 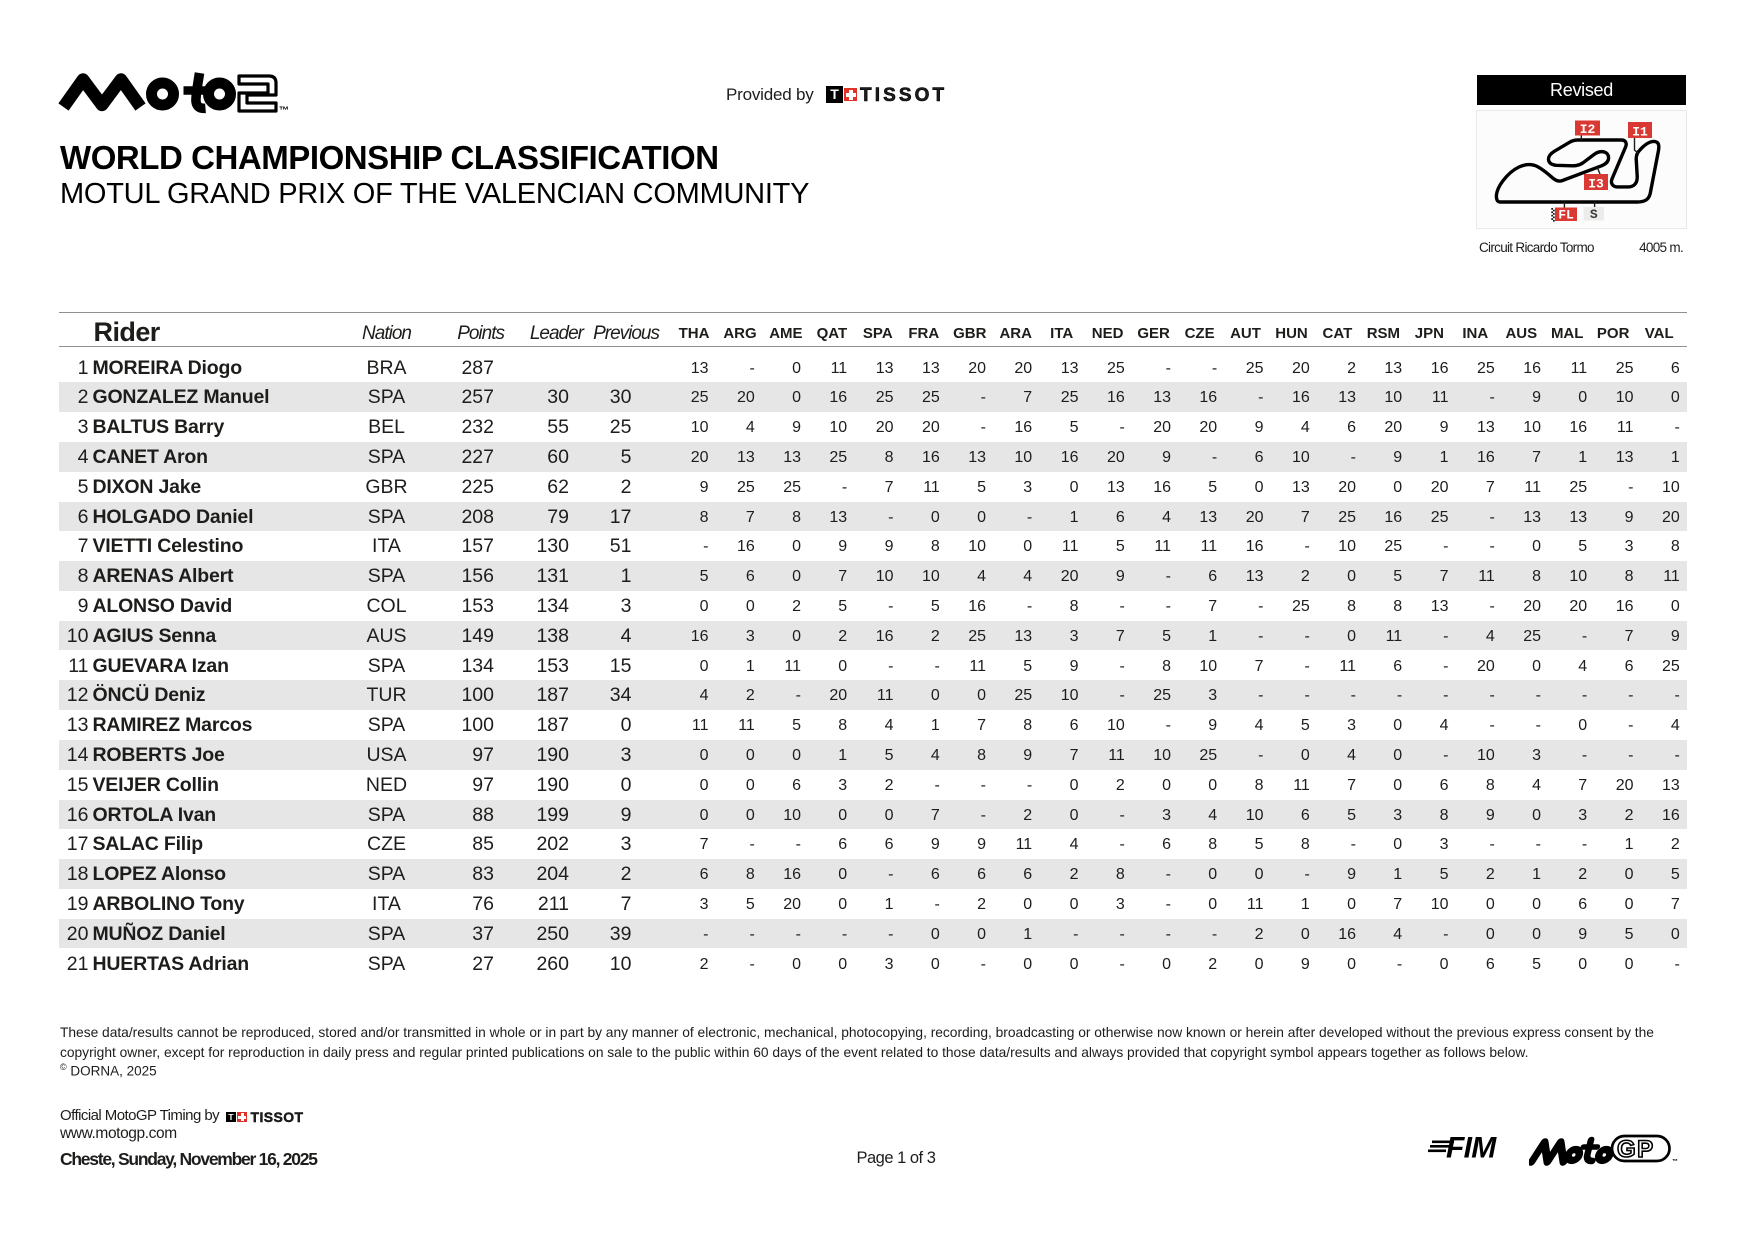 I want to click on svg-text: GP, so click(x=1636, y=1149).